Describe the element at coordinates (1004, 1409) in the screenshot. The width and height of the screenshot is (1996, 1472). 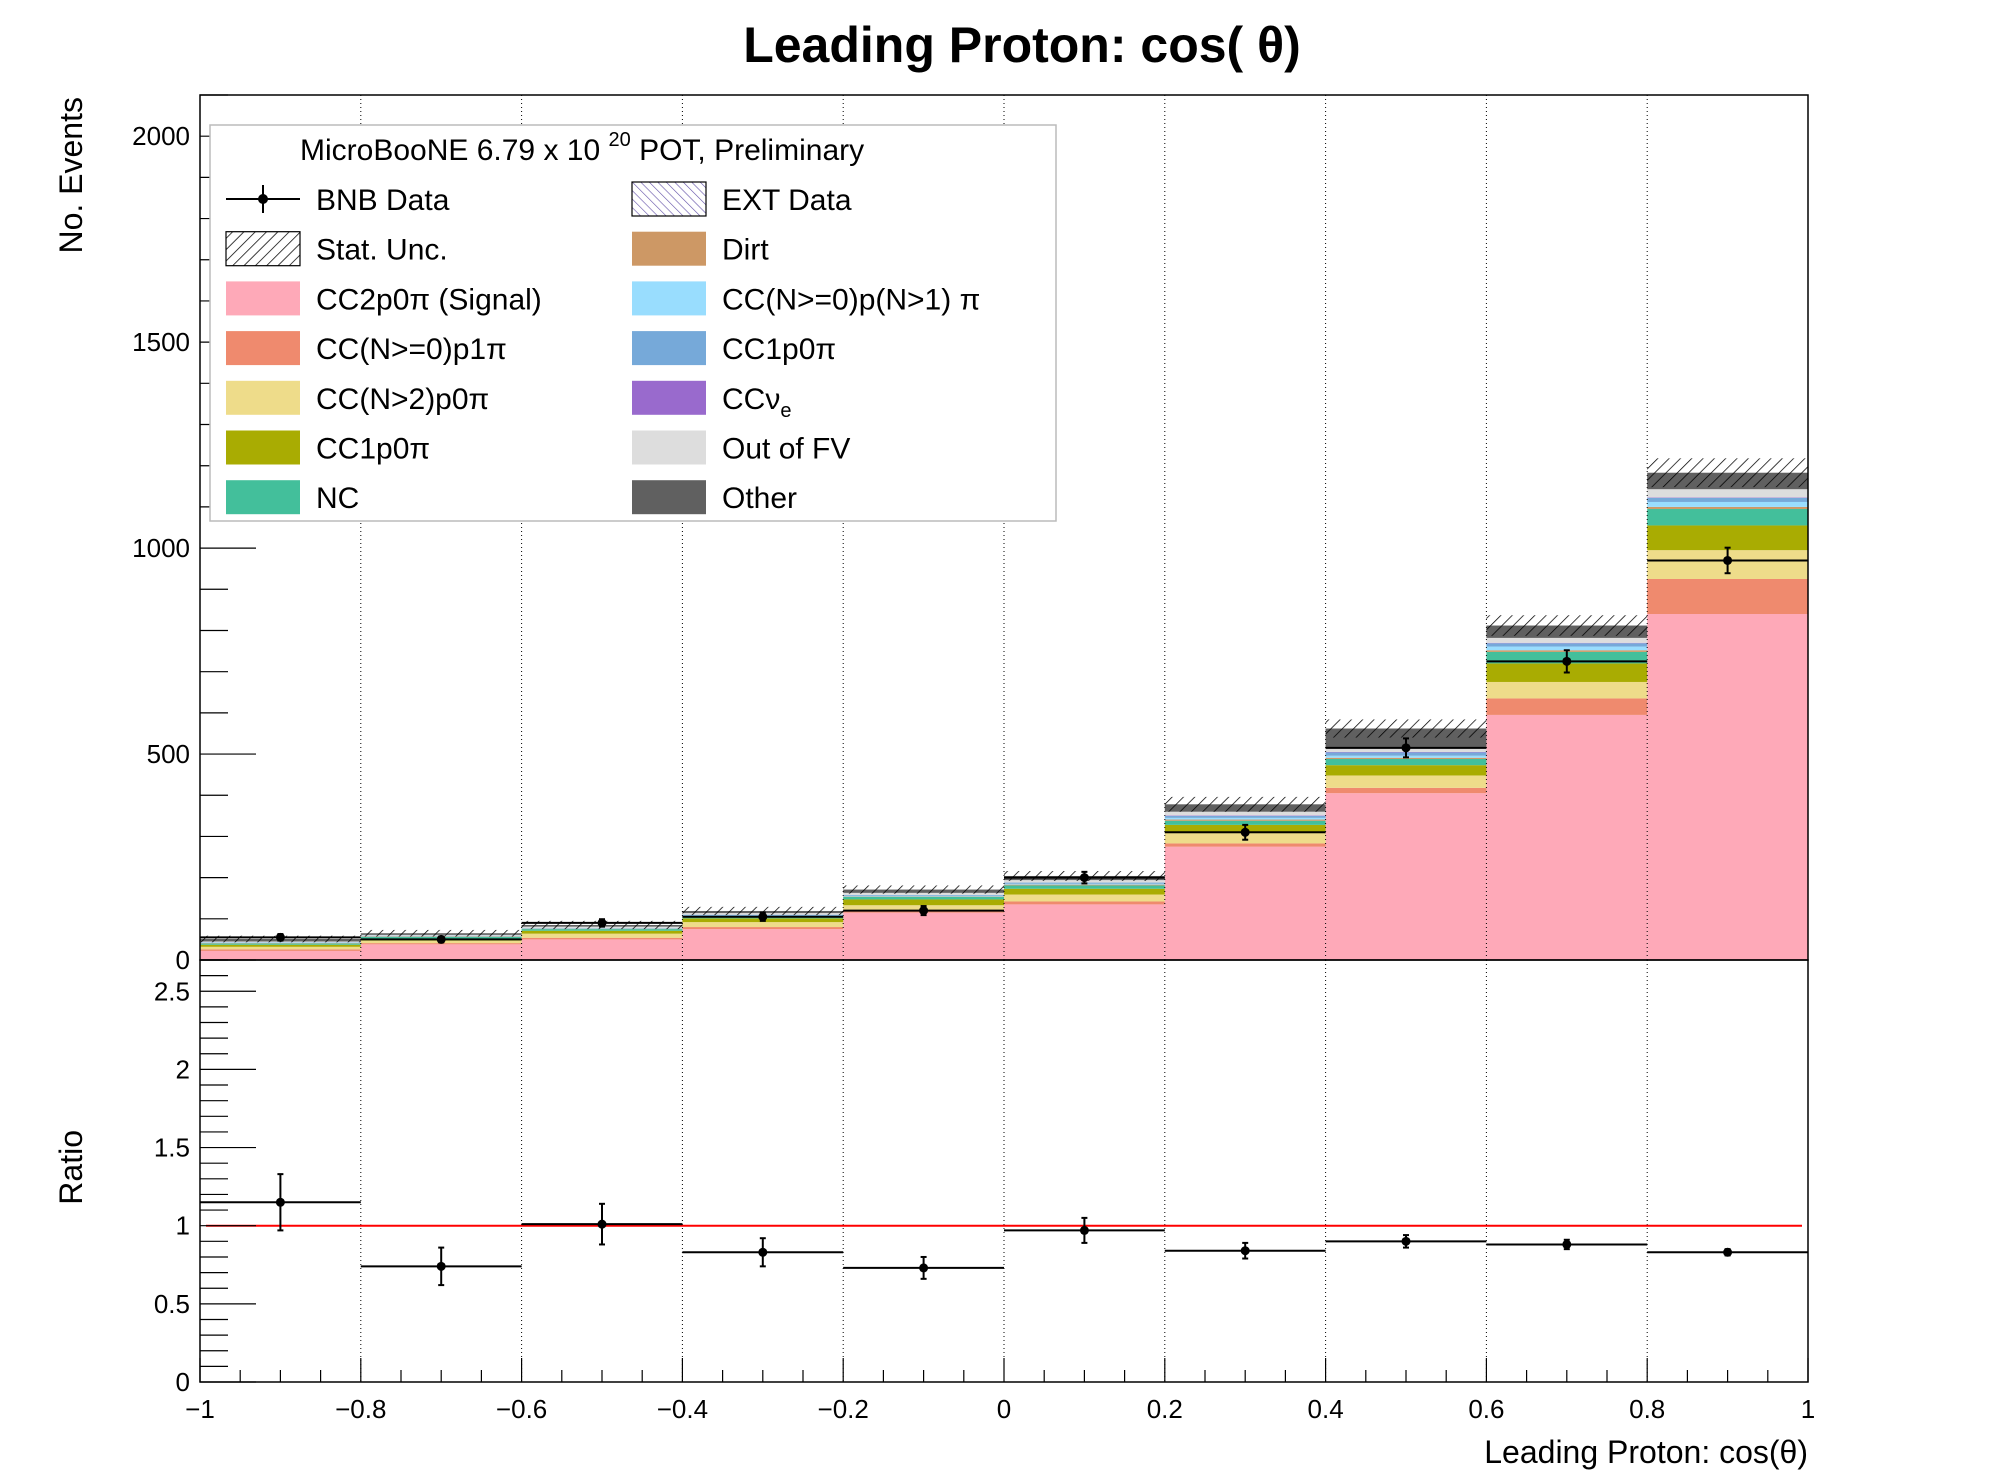
I see `x-tick-label: 0` at that location.